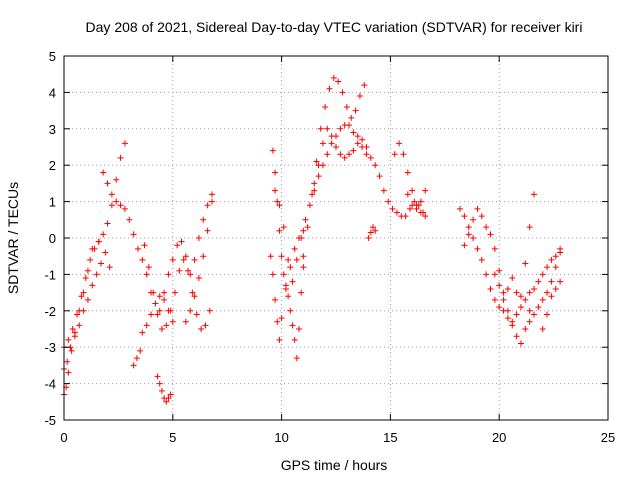 This screenshot has height=480, width=640. I want to click on series-arc-l, so click(287, 285).